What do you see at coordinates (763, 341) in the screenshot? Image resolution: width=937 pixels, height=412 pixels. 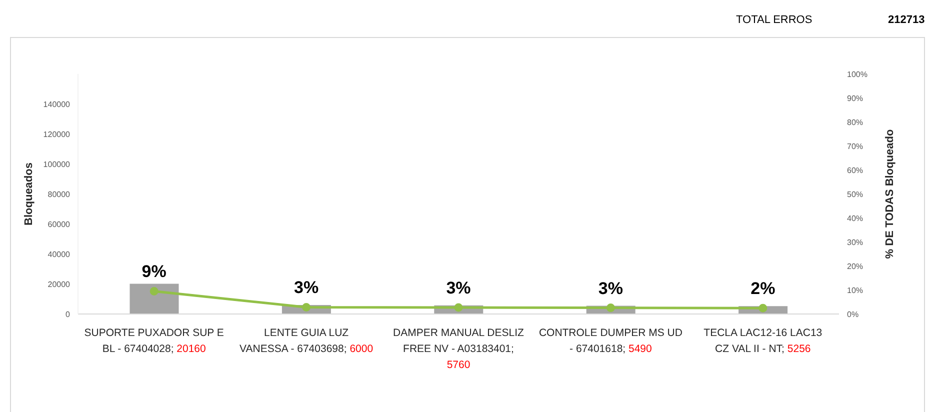 I see `x-tick-label: TECLA LAC12-16 LAC13 CZ VAL II - NT; 5256` at bounding box center [763, 341].